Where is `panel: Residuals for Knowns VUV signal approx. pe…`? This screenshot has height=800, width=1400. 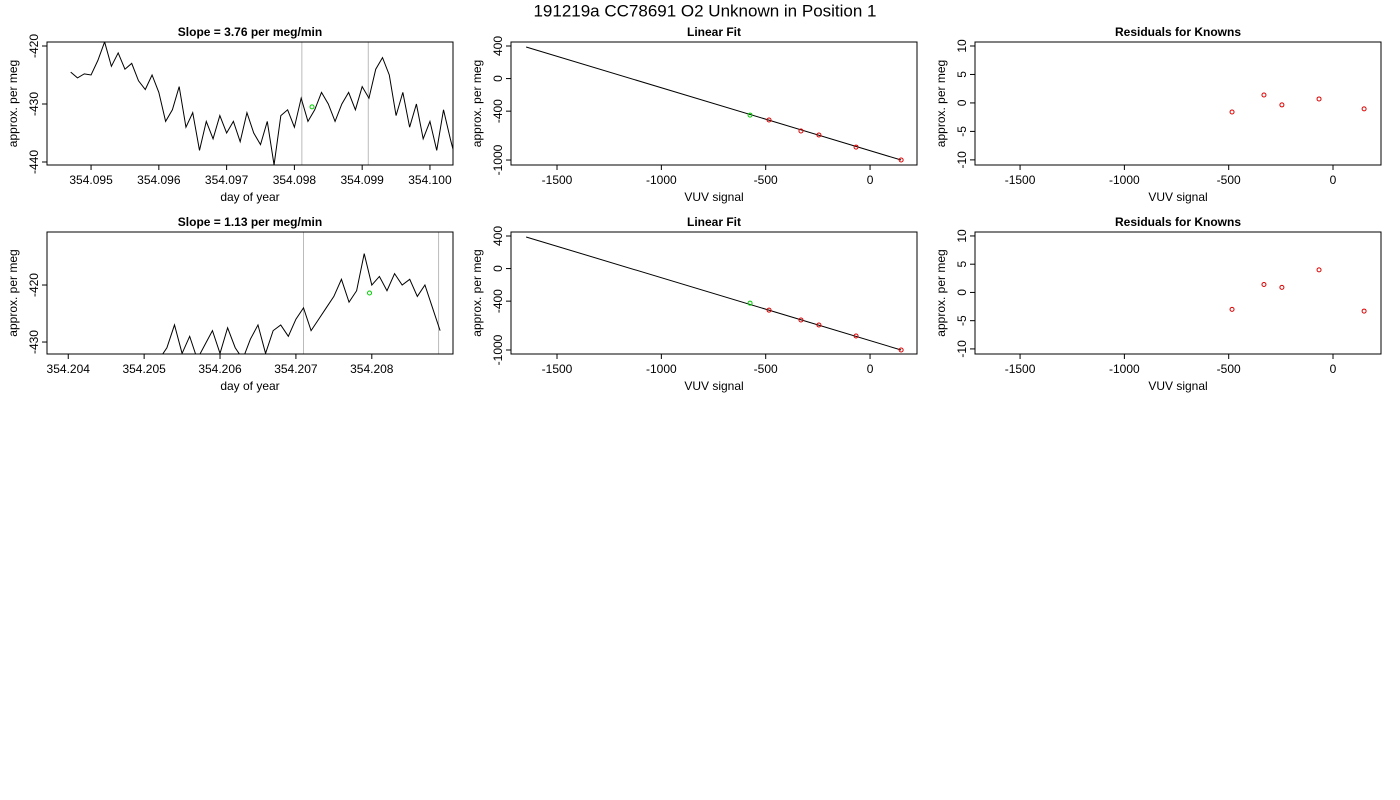 panel: Residuals for Knowns VUV signal approx. pe… is located at coordinates (1158, 304).